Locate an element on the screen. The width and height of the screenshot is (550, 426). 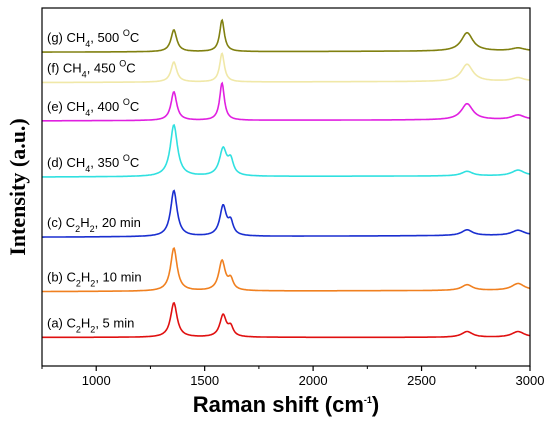
series-label-3: (d) CH4, 350 OC is located at coordinates (93, 163).